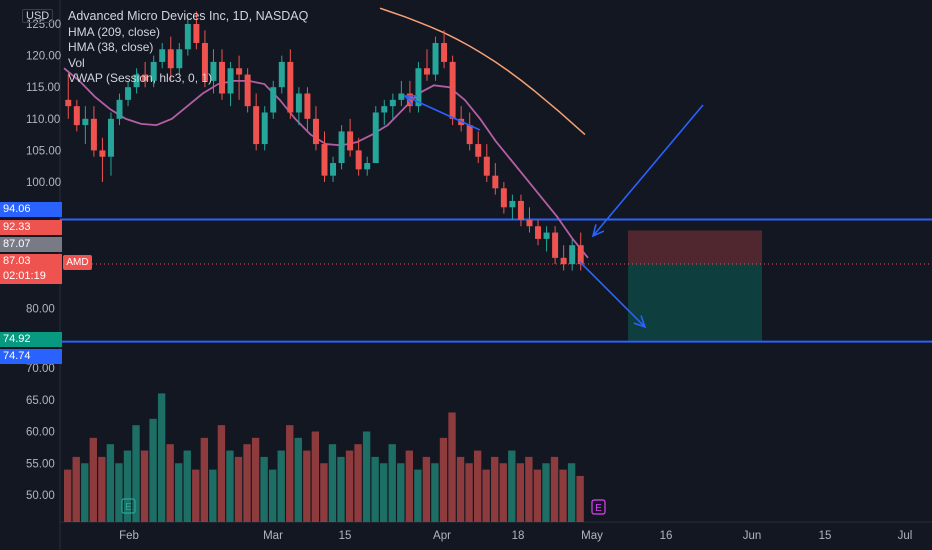 The height and width of the screenshot is (550, 932). Describe the element at coordinates (31, 227) in the screenshot. I see `price-tag: 92.33` at that location.